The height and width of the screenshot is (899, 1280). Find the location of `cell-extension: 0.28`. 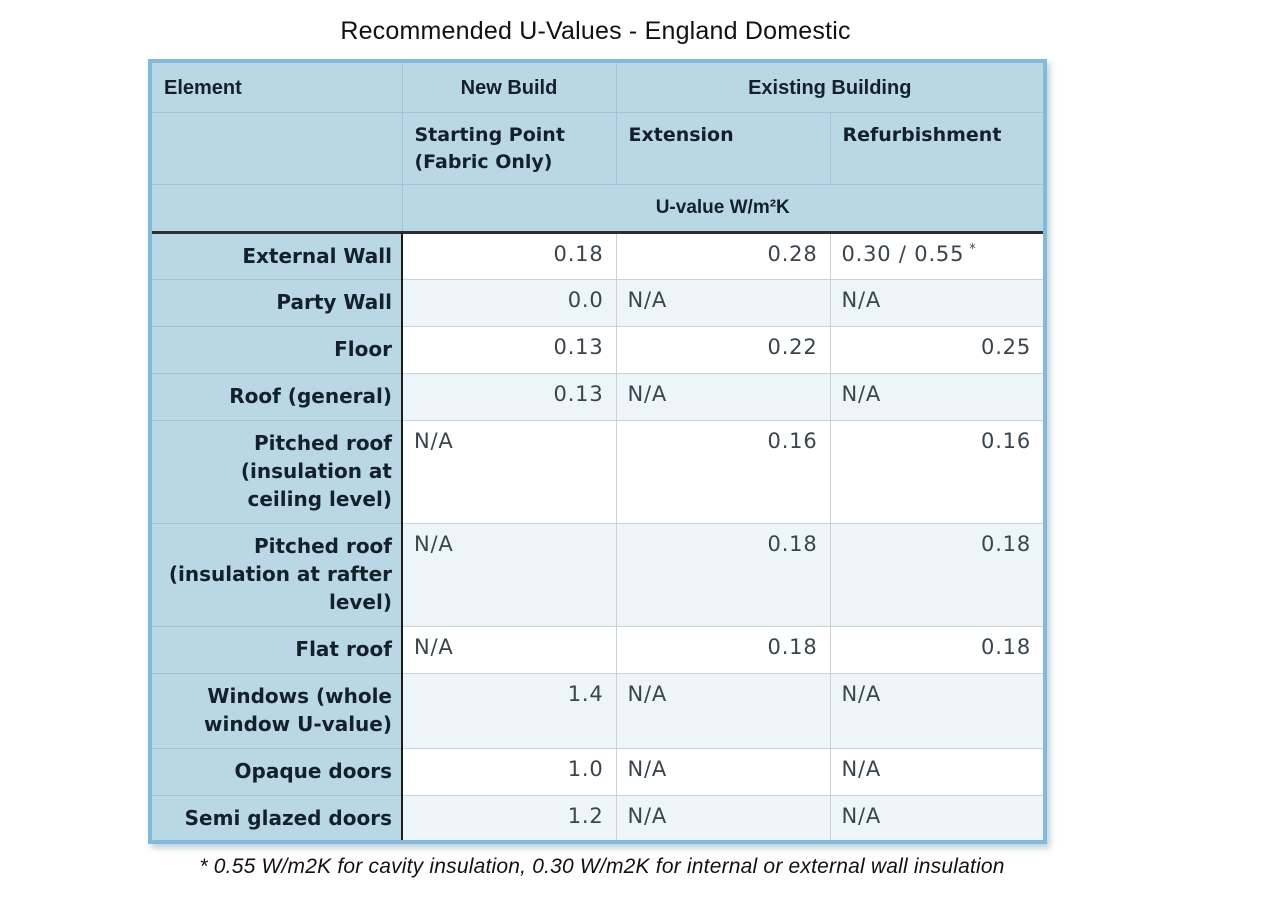

cell-extension: 0.28 is located at coordinates (723, 255).